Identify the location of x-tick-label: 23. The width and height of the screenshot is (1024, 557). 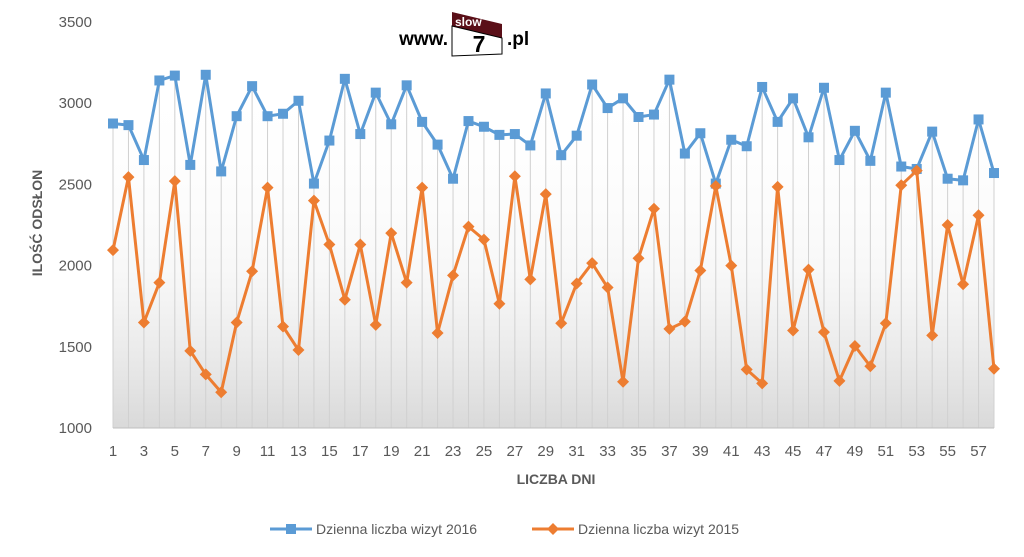
(453, 451).